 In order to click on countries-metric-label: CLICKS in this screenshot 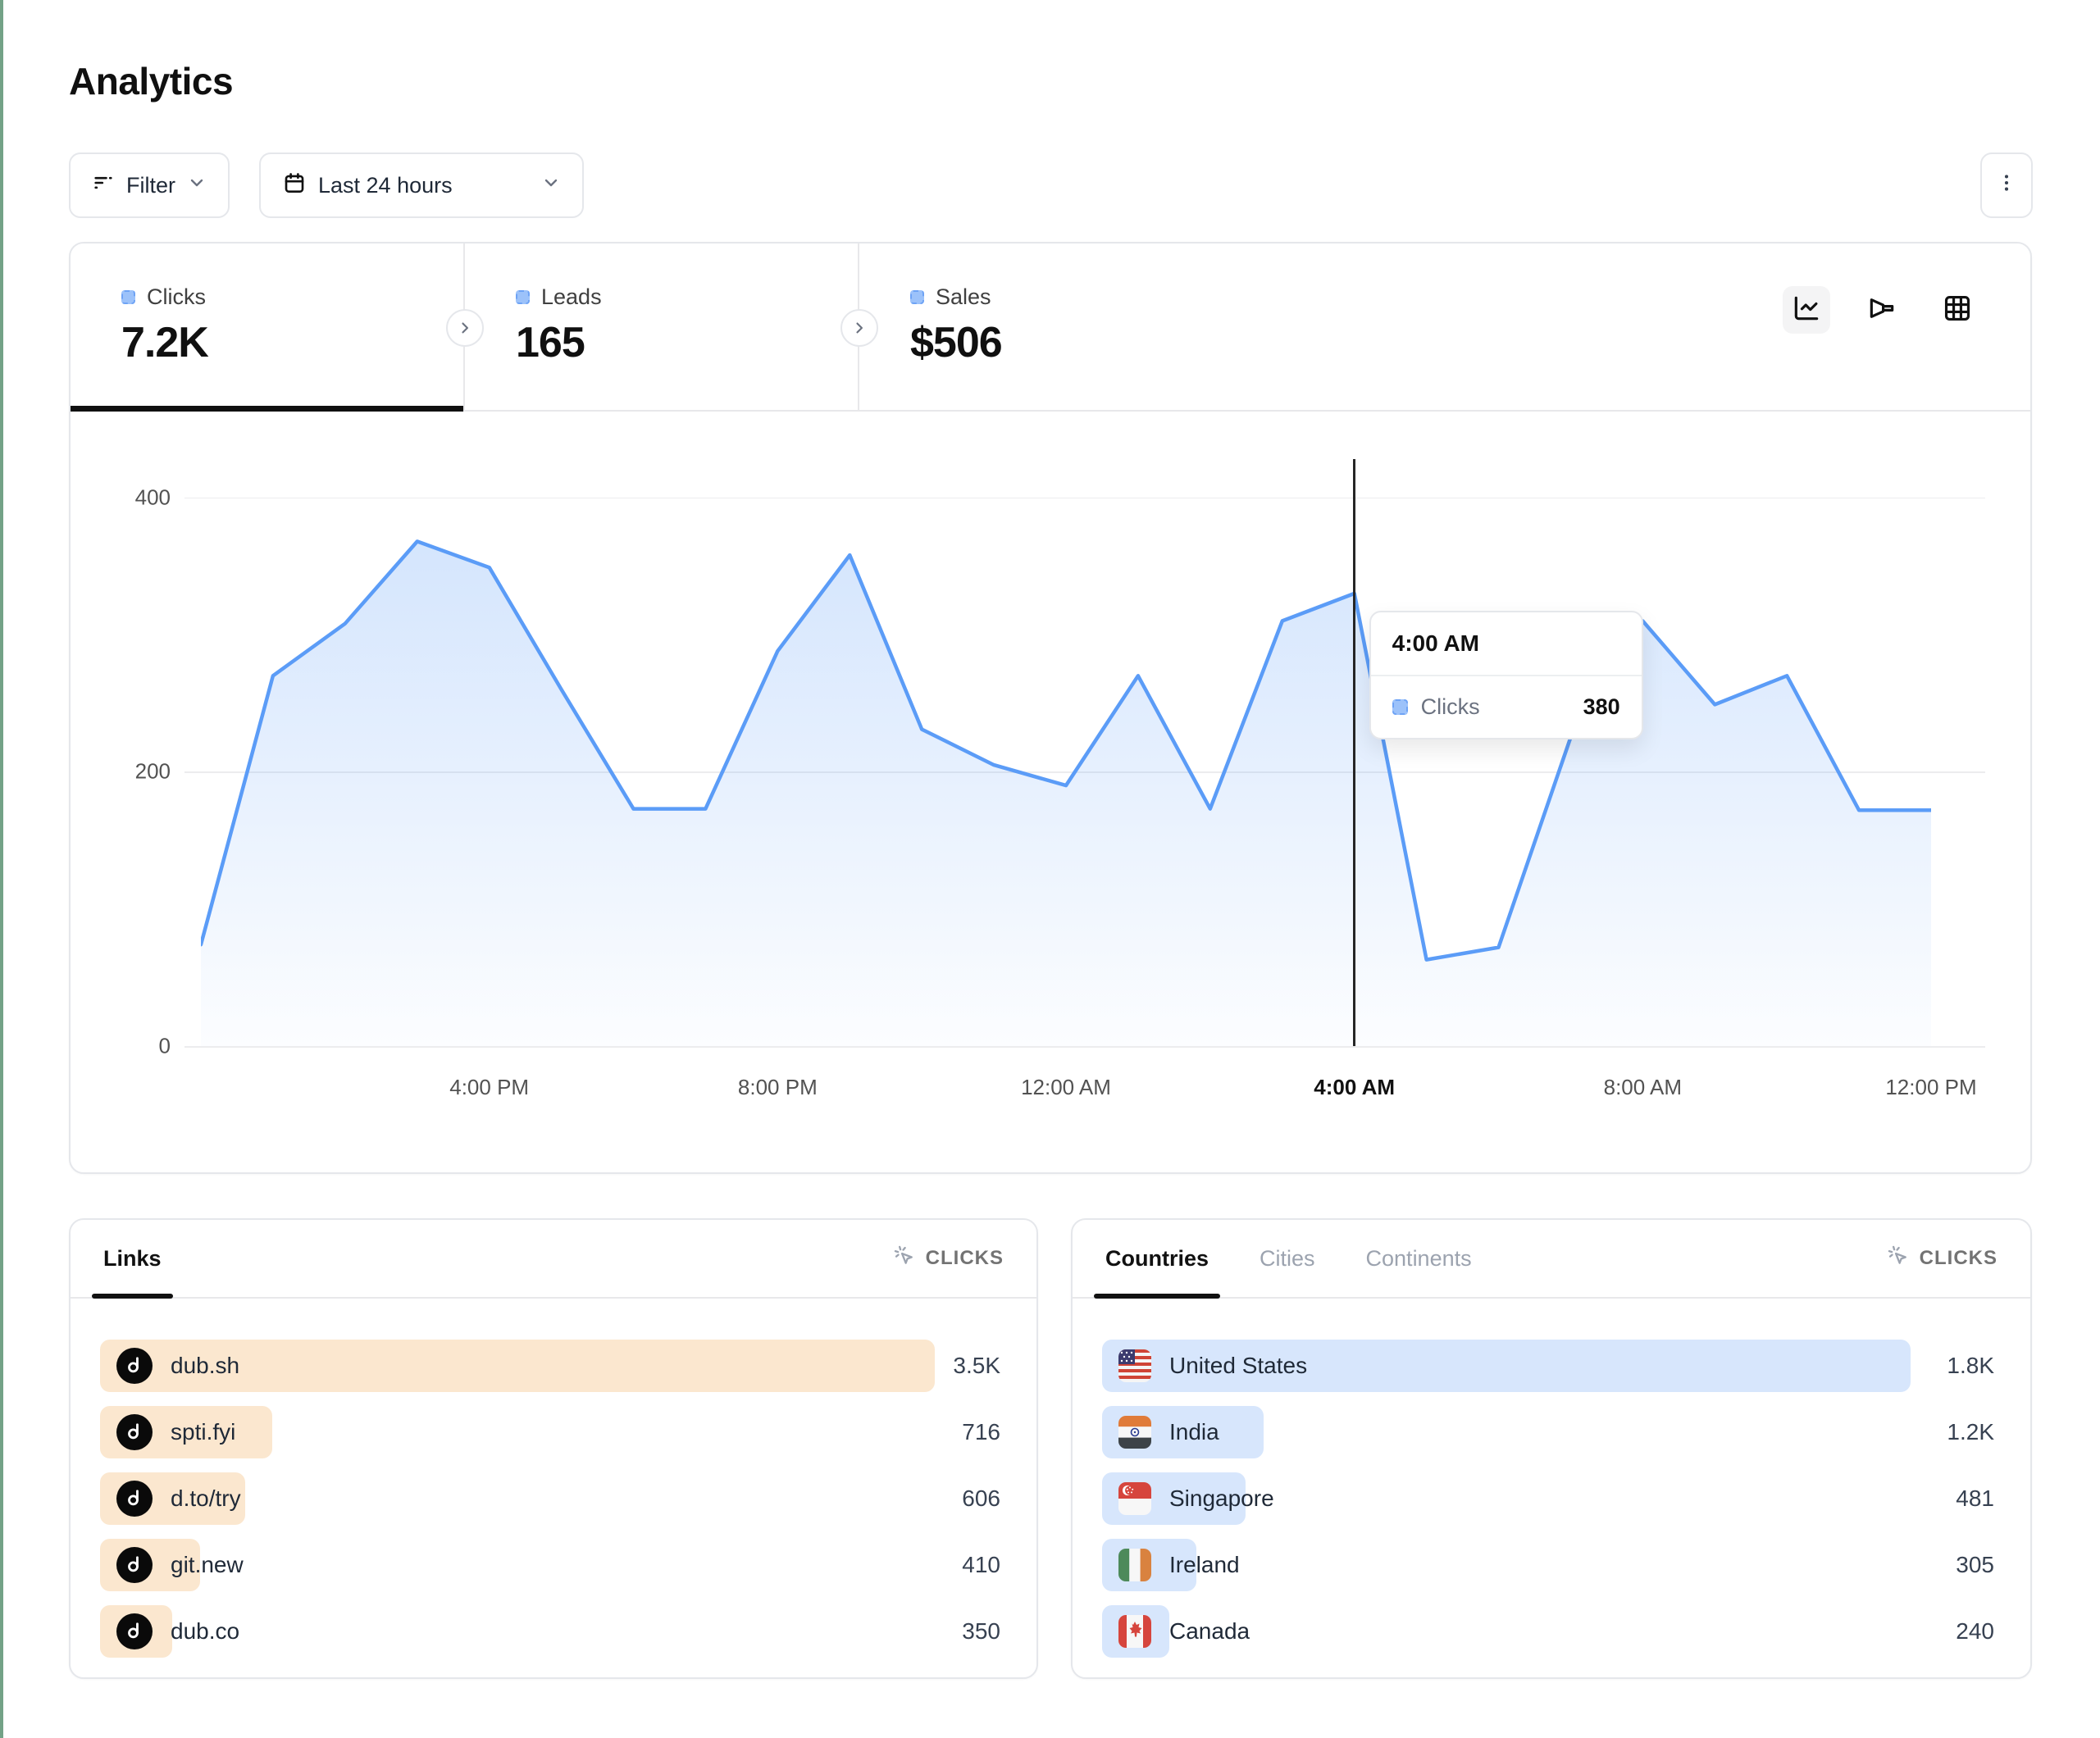, I will do `click(1958, 1258)`.